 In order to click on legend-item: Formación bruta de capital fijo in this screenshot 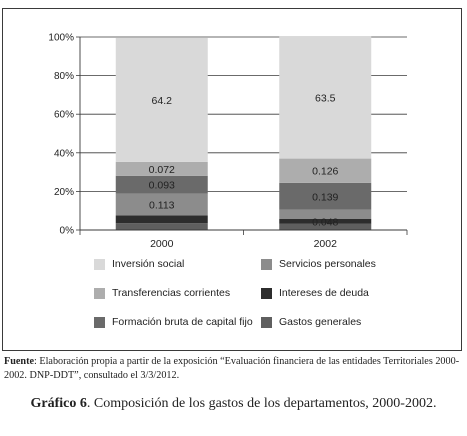, I will do `click(173, 322)`.